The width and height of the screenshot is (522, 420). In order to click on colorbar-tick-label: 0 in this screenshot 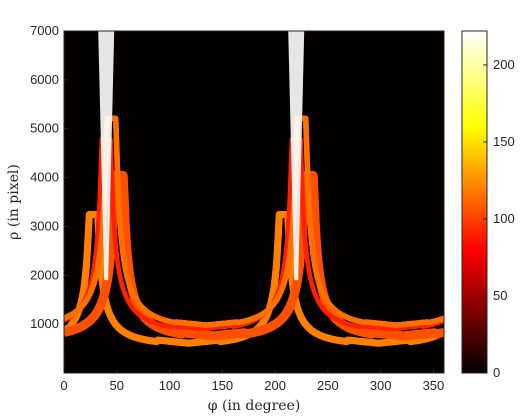, I will do `click(496, 372)`.